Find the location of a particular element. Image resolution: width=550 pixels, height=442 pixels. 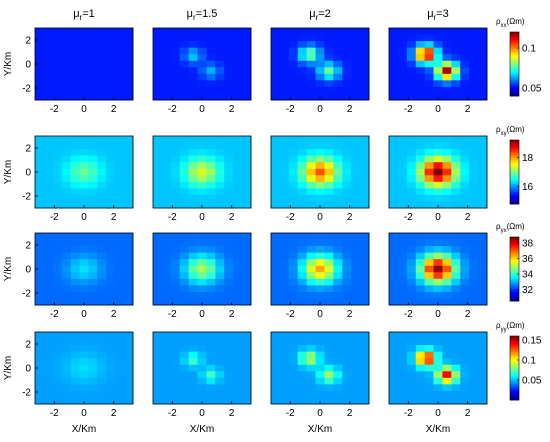

y-tick-label: 2 is located at coordinates (28, 149).